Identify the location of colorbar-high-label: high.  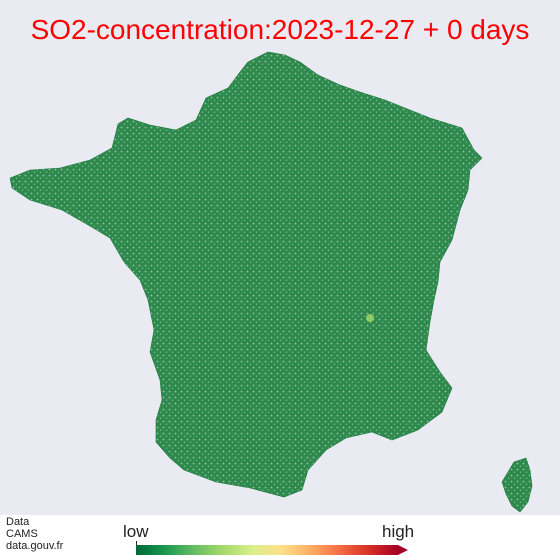
(398, 531).